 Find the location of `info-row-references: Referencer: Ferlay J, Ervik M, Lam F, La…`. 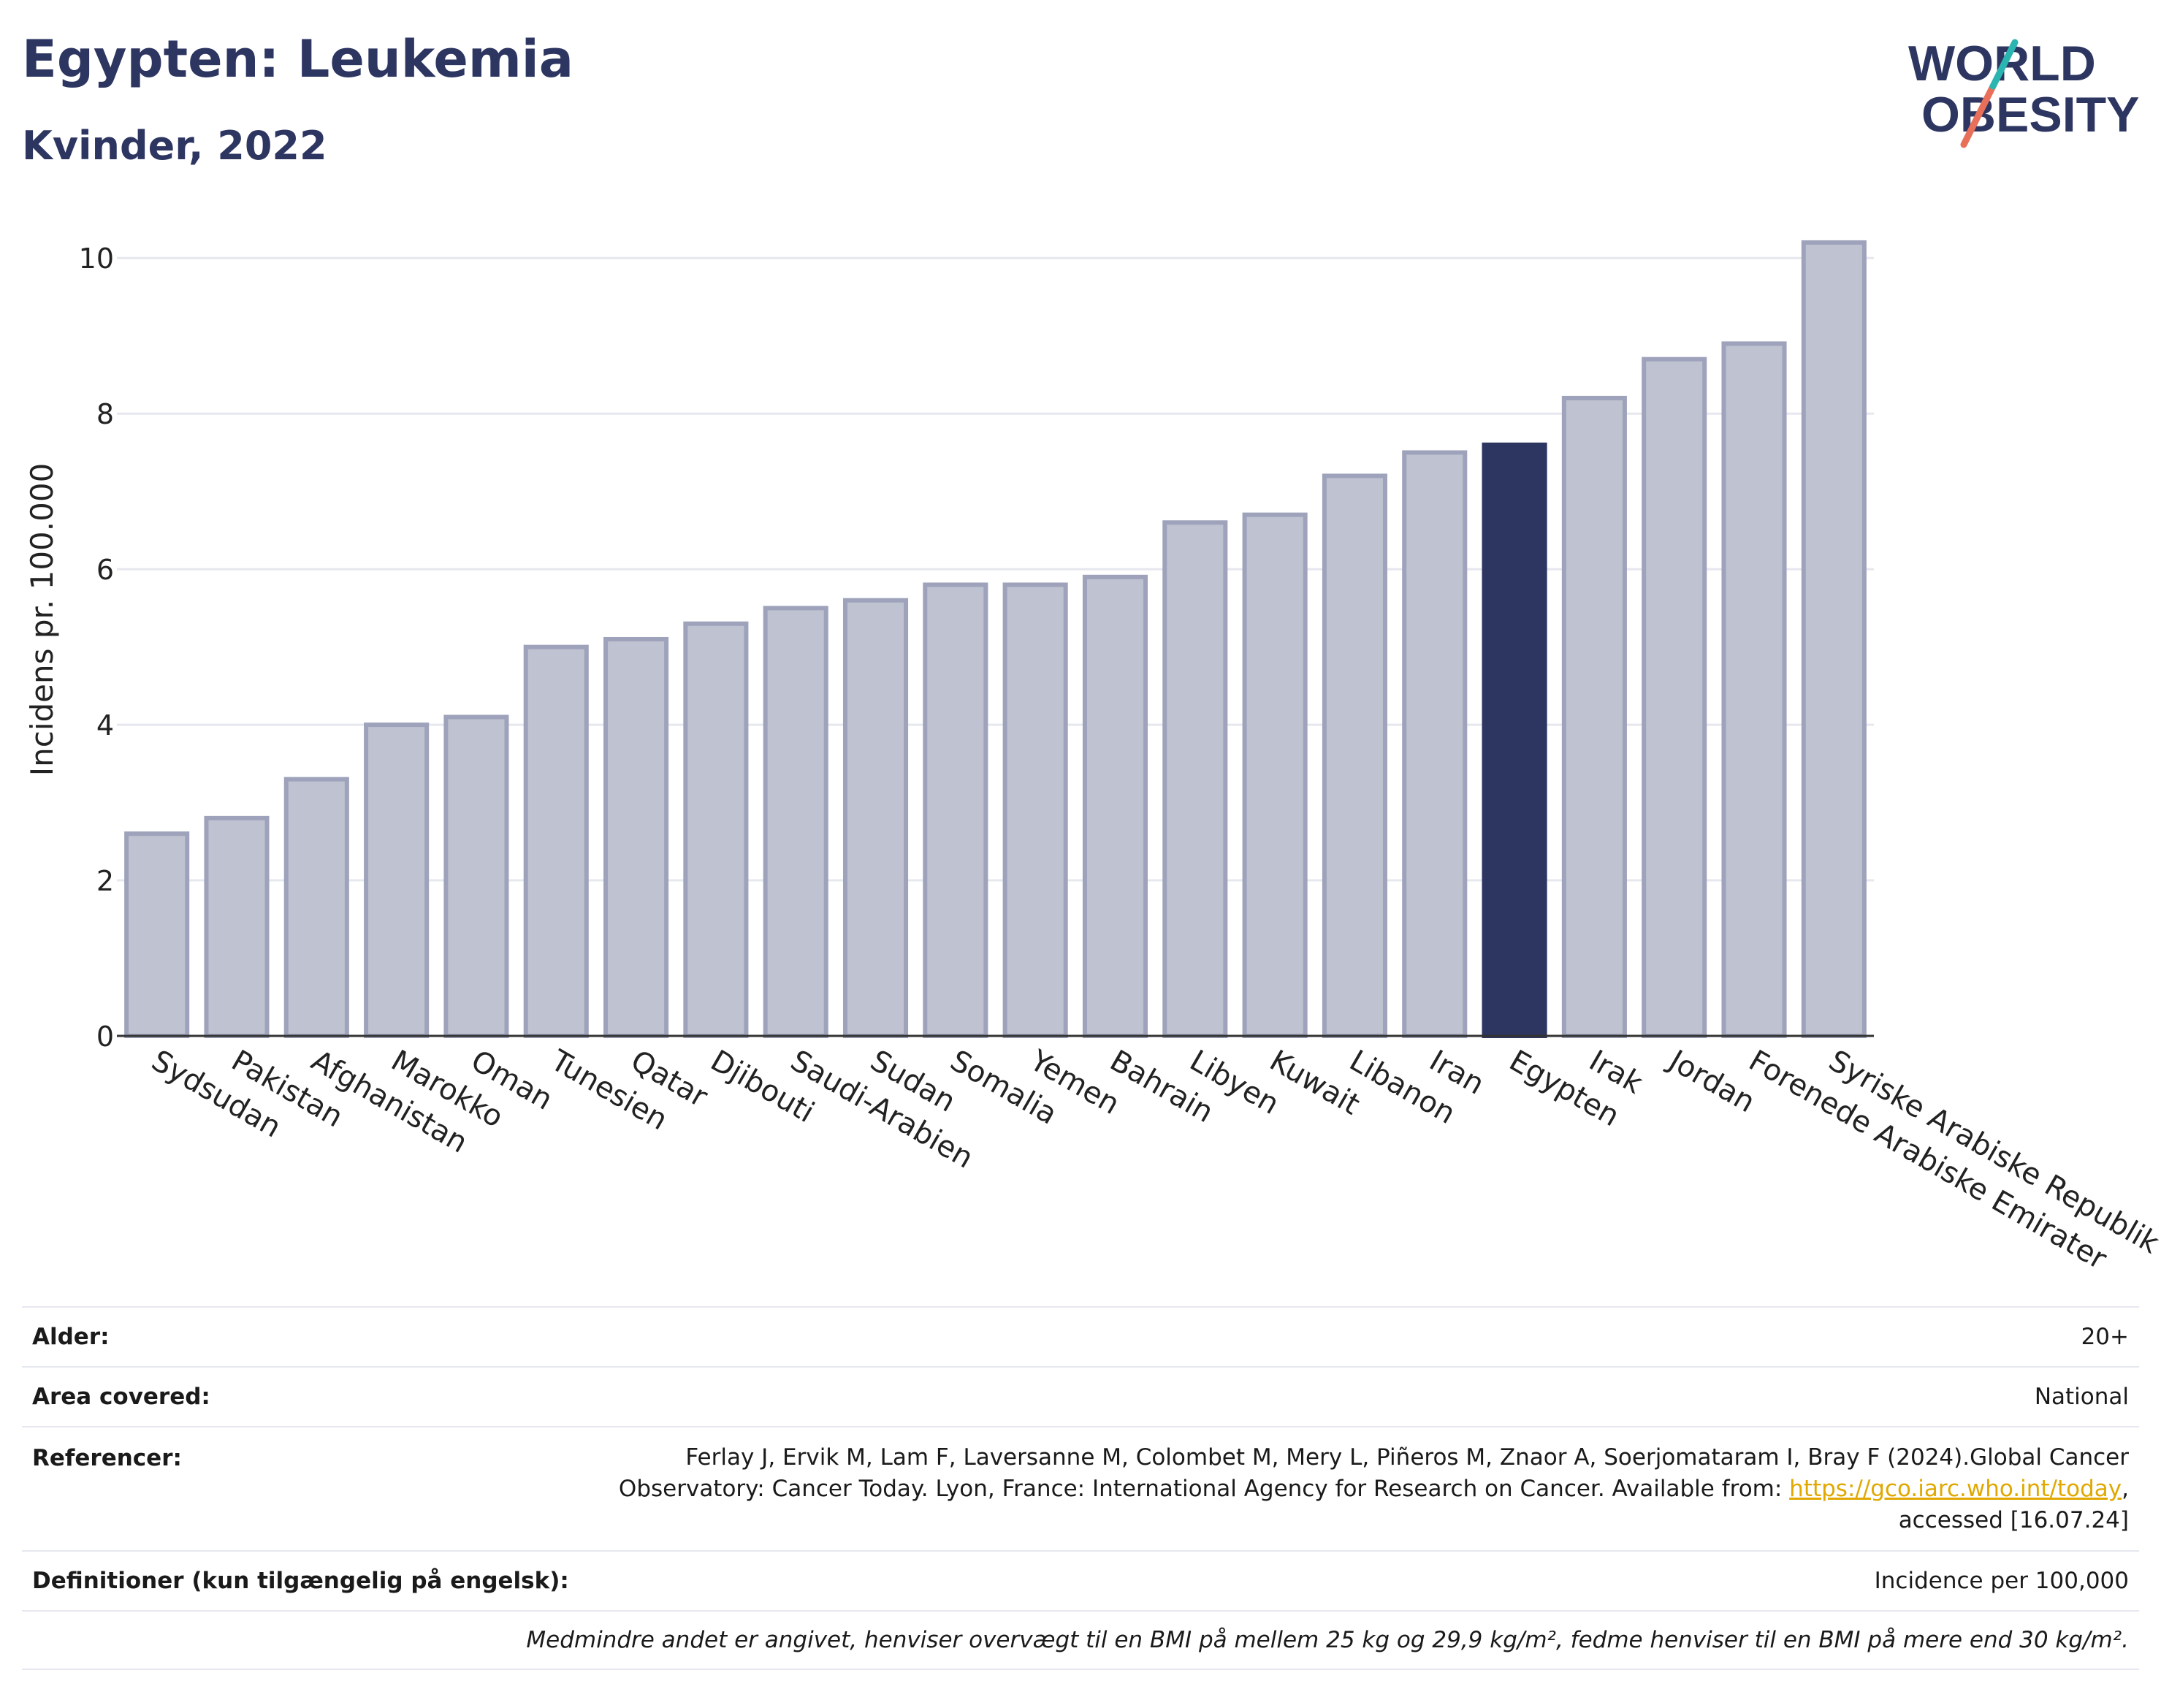

info-row-references: Referencer: Ferlay J, Ervik M, Lam F, La… is located at coordinates (1080, 1488).